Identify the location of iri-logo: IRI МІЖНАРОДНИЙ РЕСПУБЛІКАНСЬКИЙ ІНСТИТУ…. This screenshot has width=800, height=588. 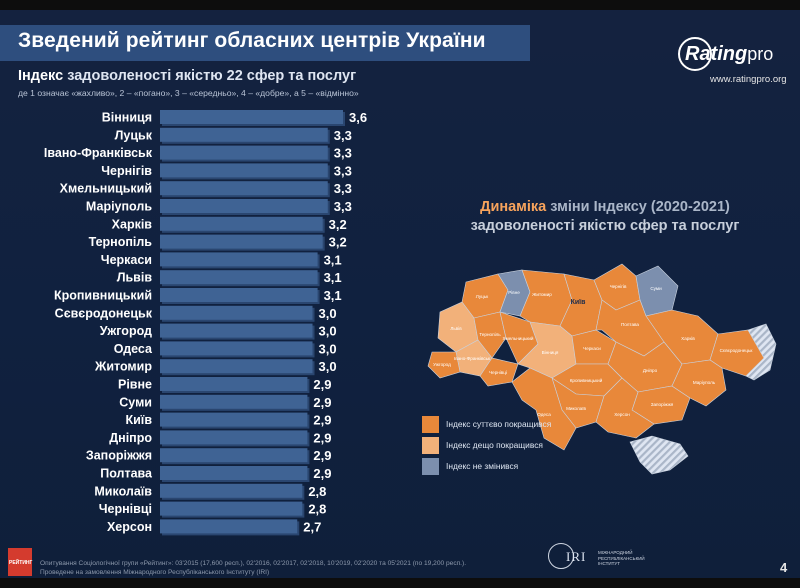
(595, 558).